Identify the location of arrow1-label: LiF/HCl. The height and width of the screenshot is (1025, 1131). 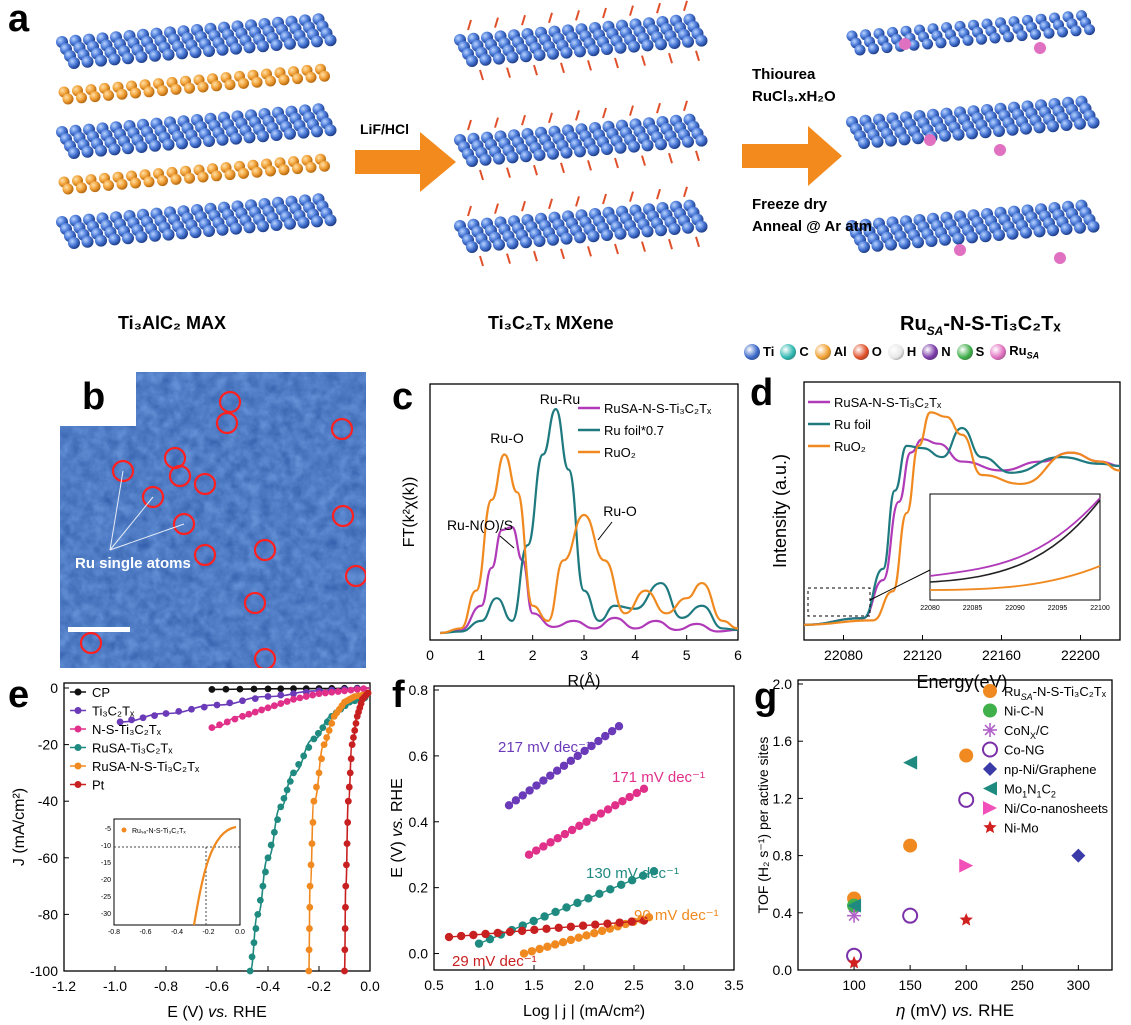
(384, 129).